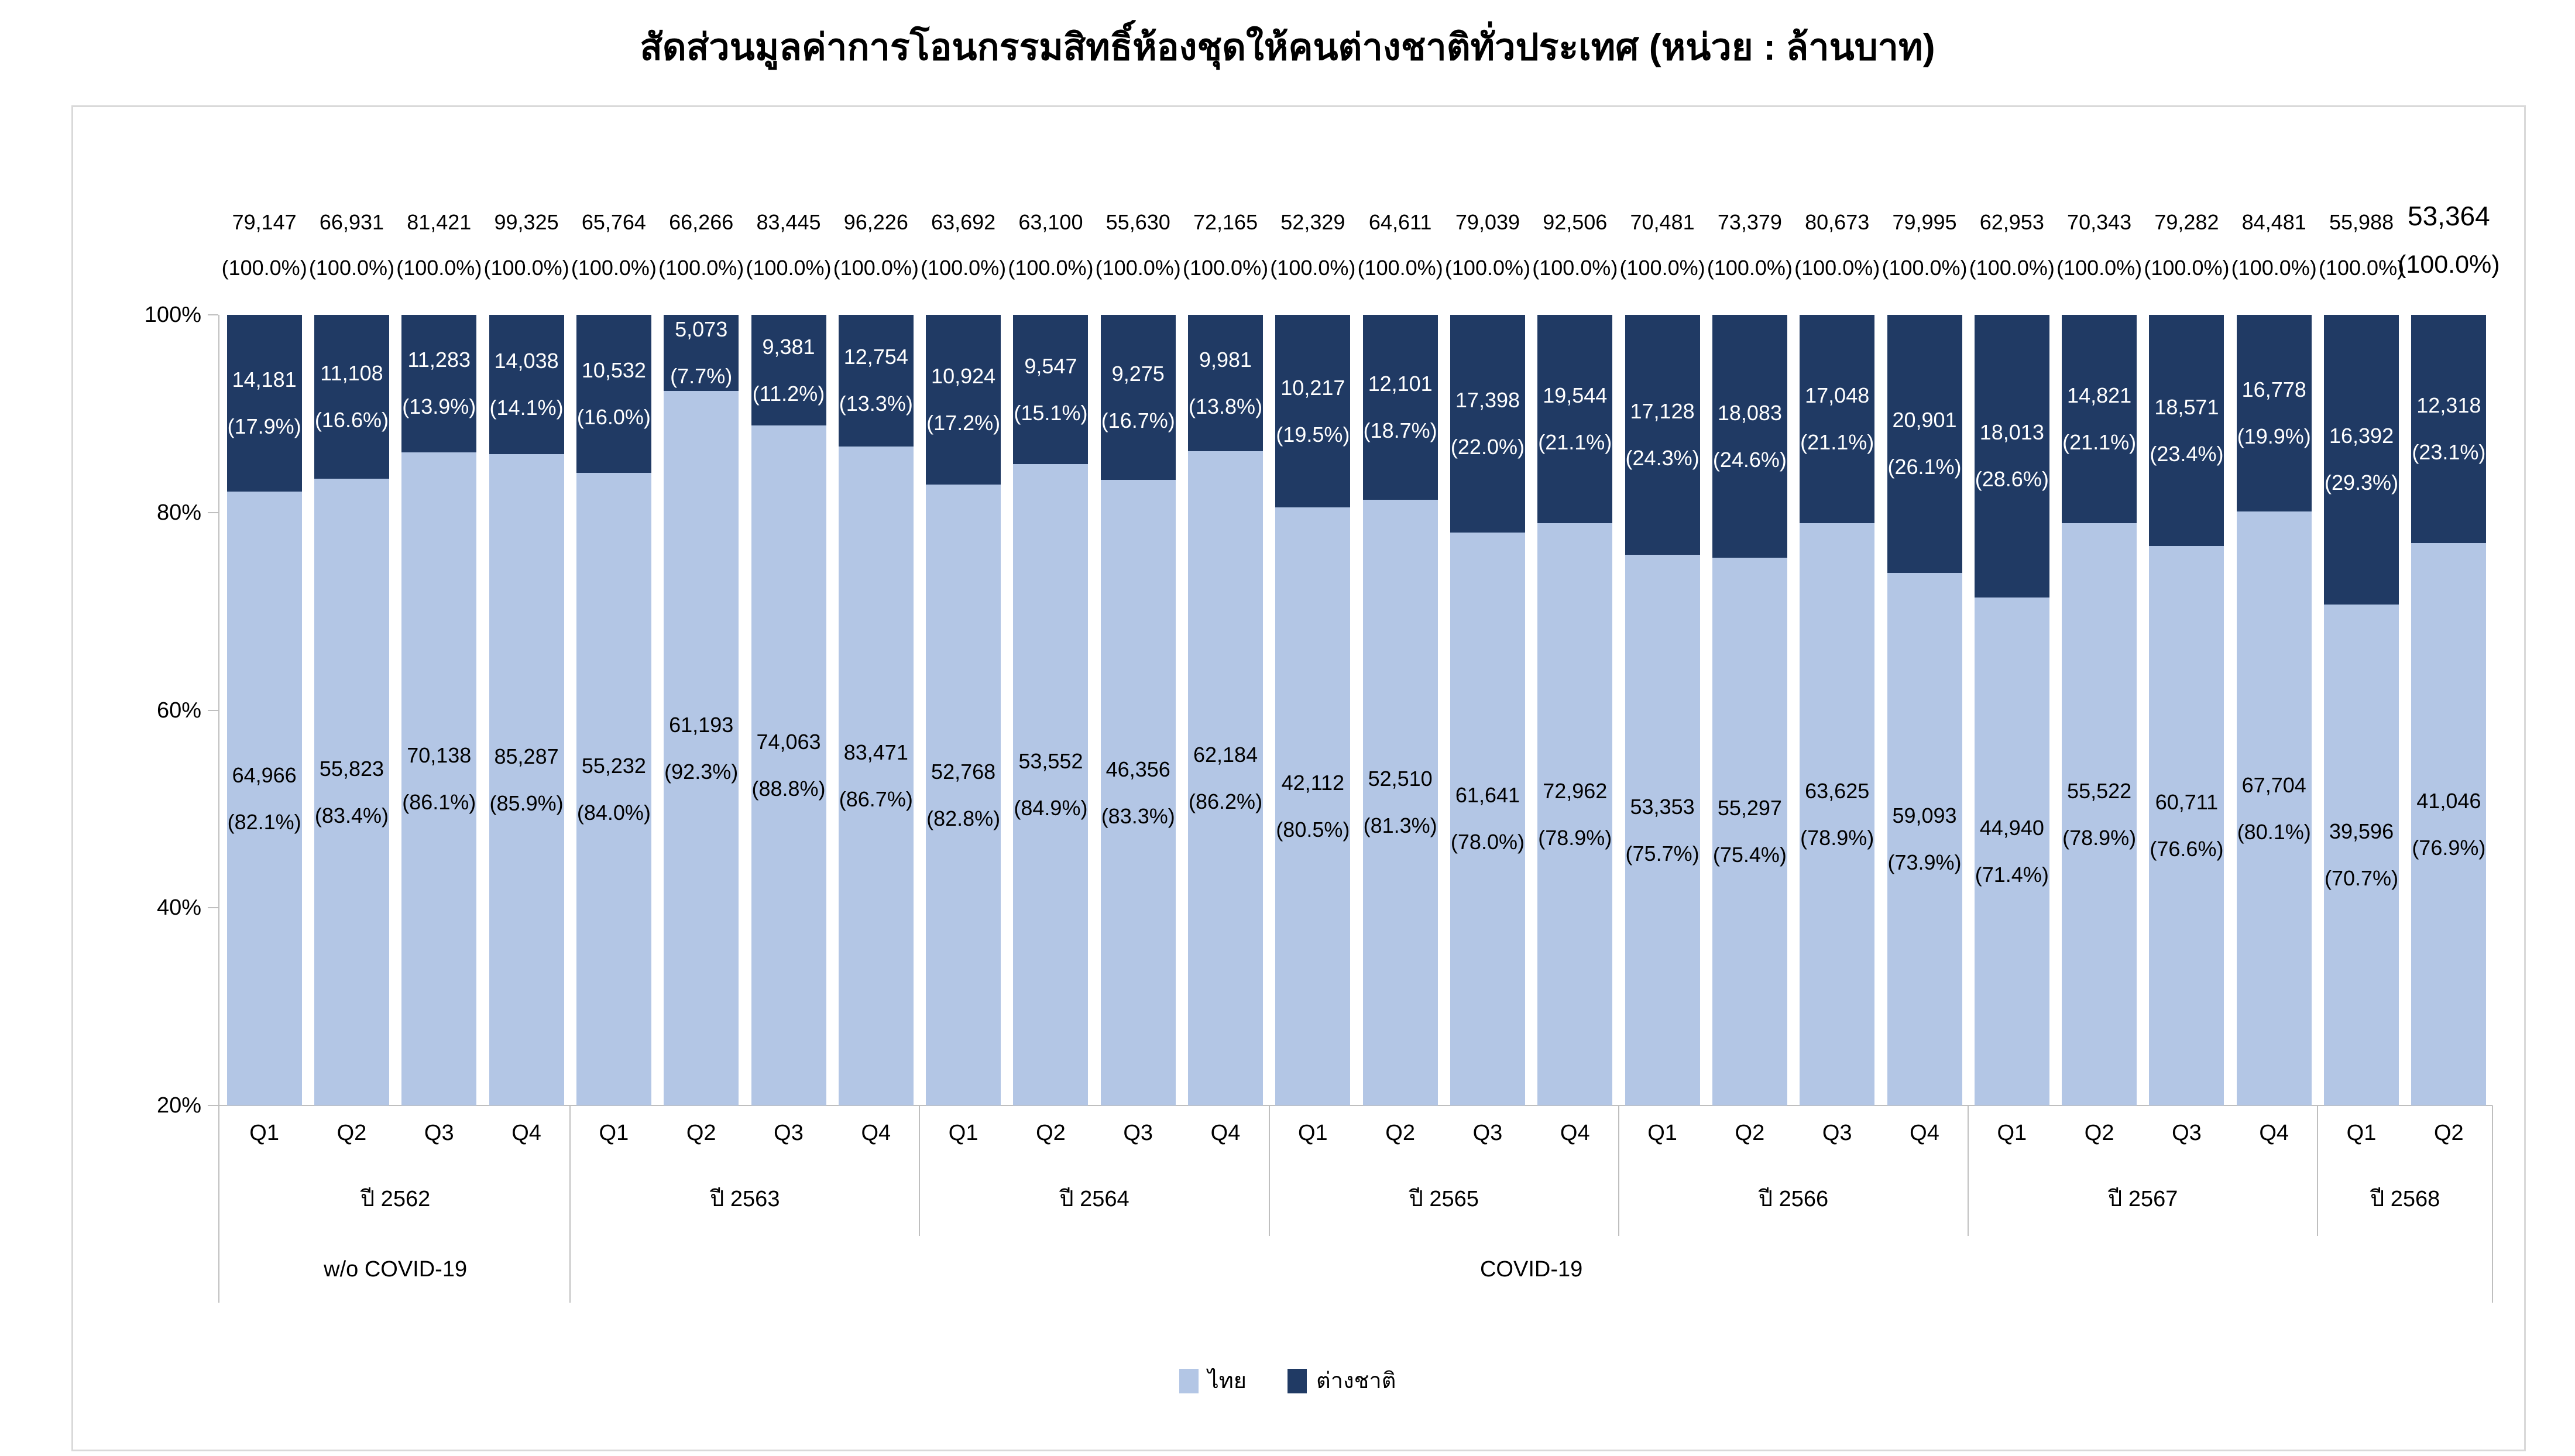 Image resolution: width=2575 pixels, height=1456 pixels. I want to click on thai-pct-label: (75.7%), so click(1662, 853).